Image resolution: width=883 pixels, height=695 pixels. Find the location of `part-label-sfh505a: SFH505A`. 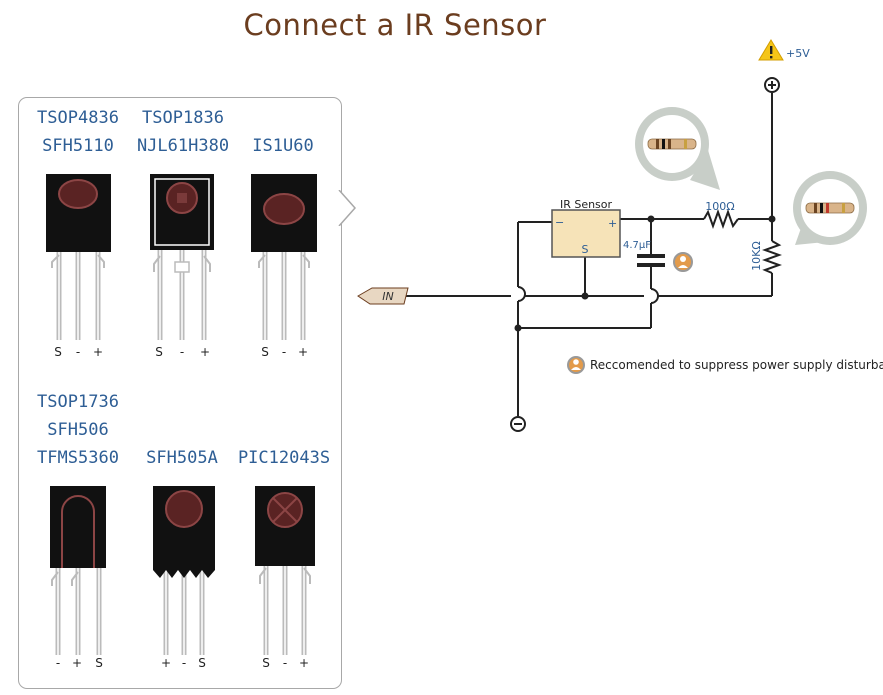

part-label-sfh505a: SFH505A is located at coordinates (182, 458).